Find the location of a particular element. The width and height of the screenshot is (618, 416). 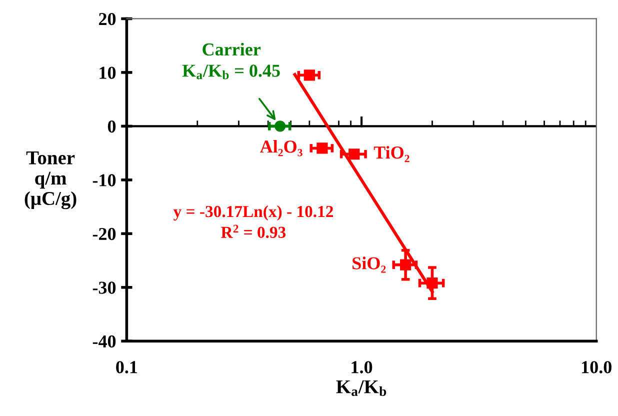

y-tick-label: 10 is located at coordinates (108, 72).